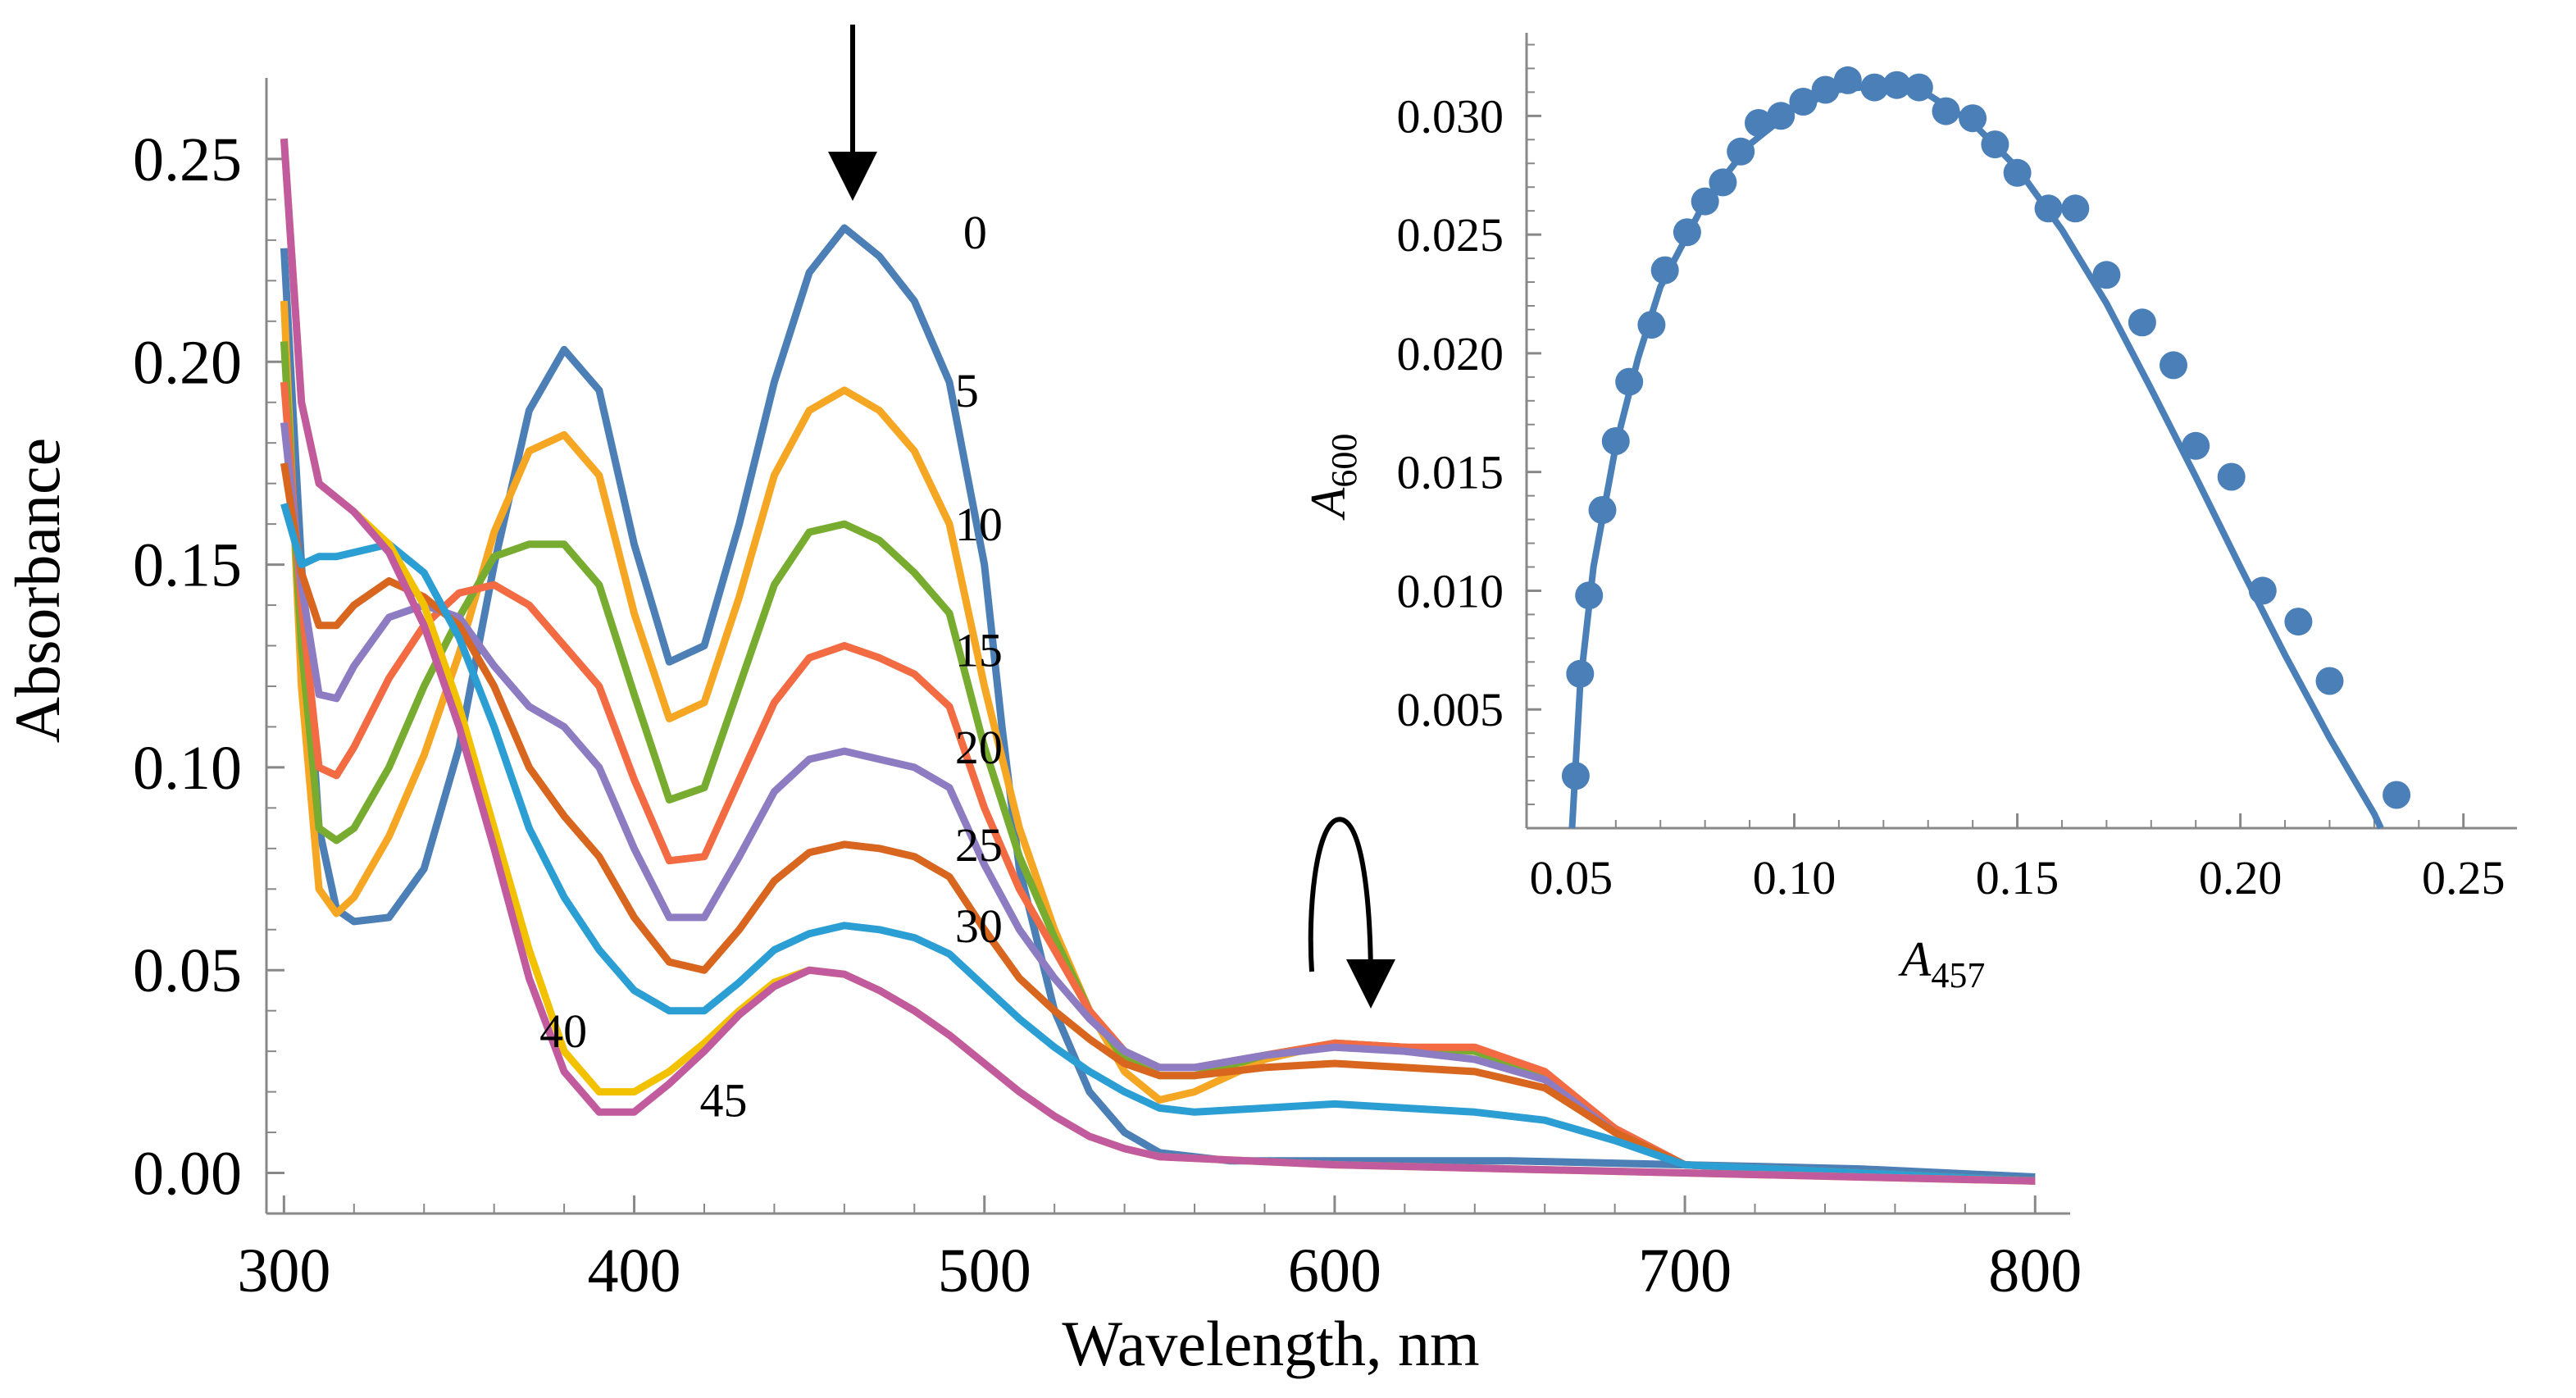 The image size is (2576, 1398). I want to click on main-x-tick-label: 600, so click(1334, 1270).